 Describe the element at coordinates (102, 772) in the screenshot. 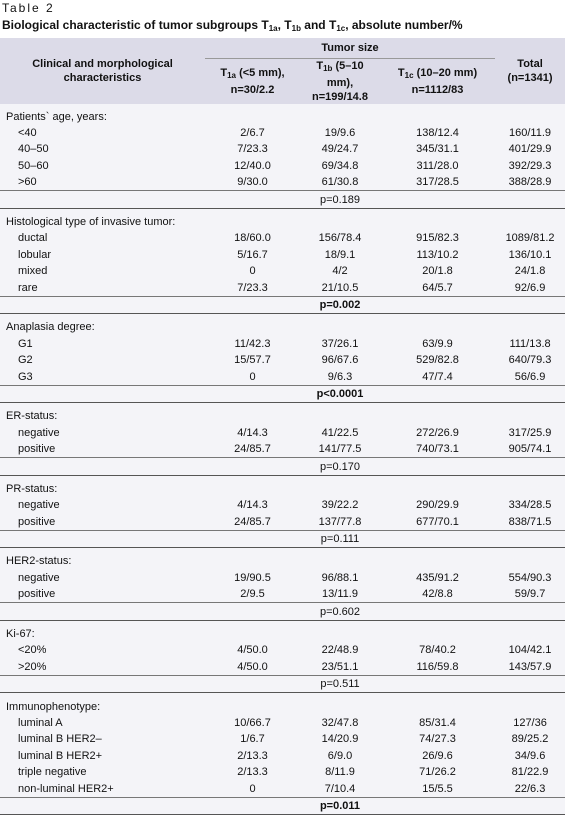

I see `row-label: triple negative` at that location.